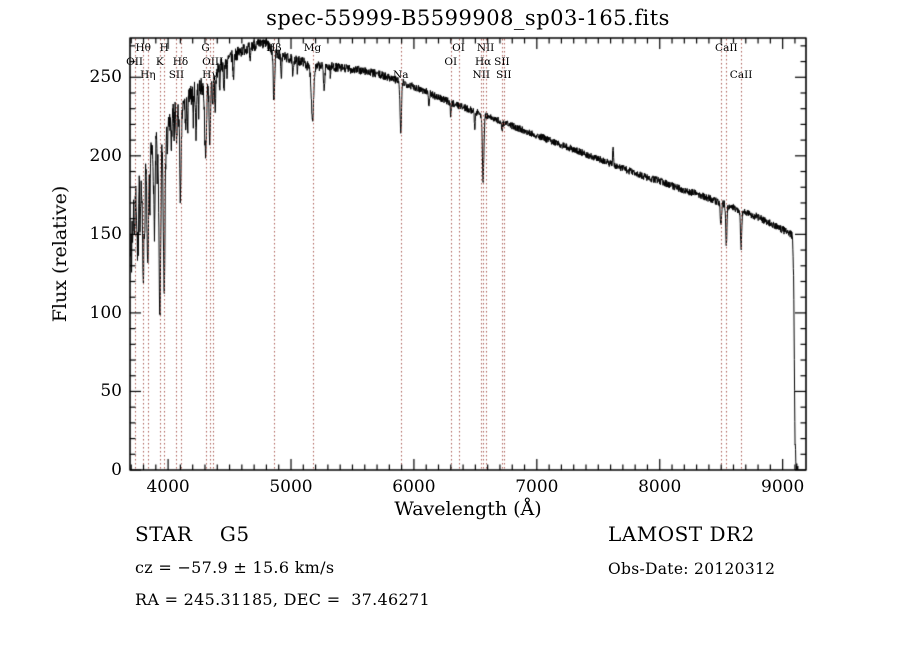  Describe the element at coordinates (192, 534) in the screenshot. I see `object-class-label: STAR G5` at that location.